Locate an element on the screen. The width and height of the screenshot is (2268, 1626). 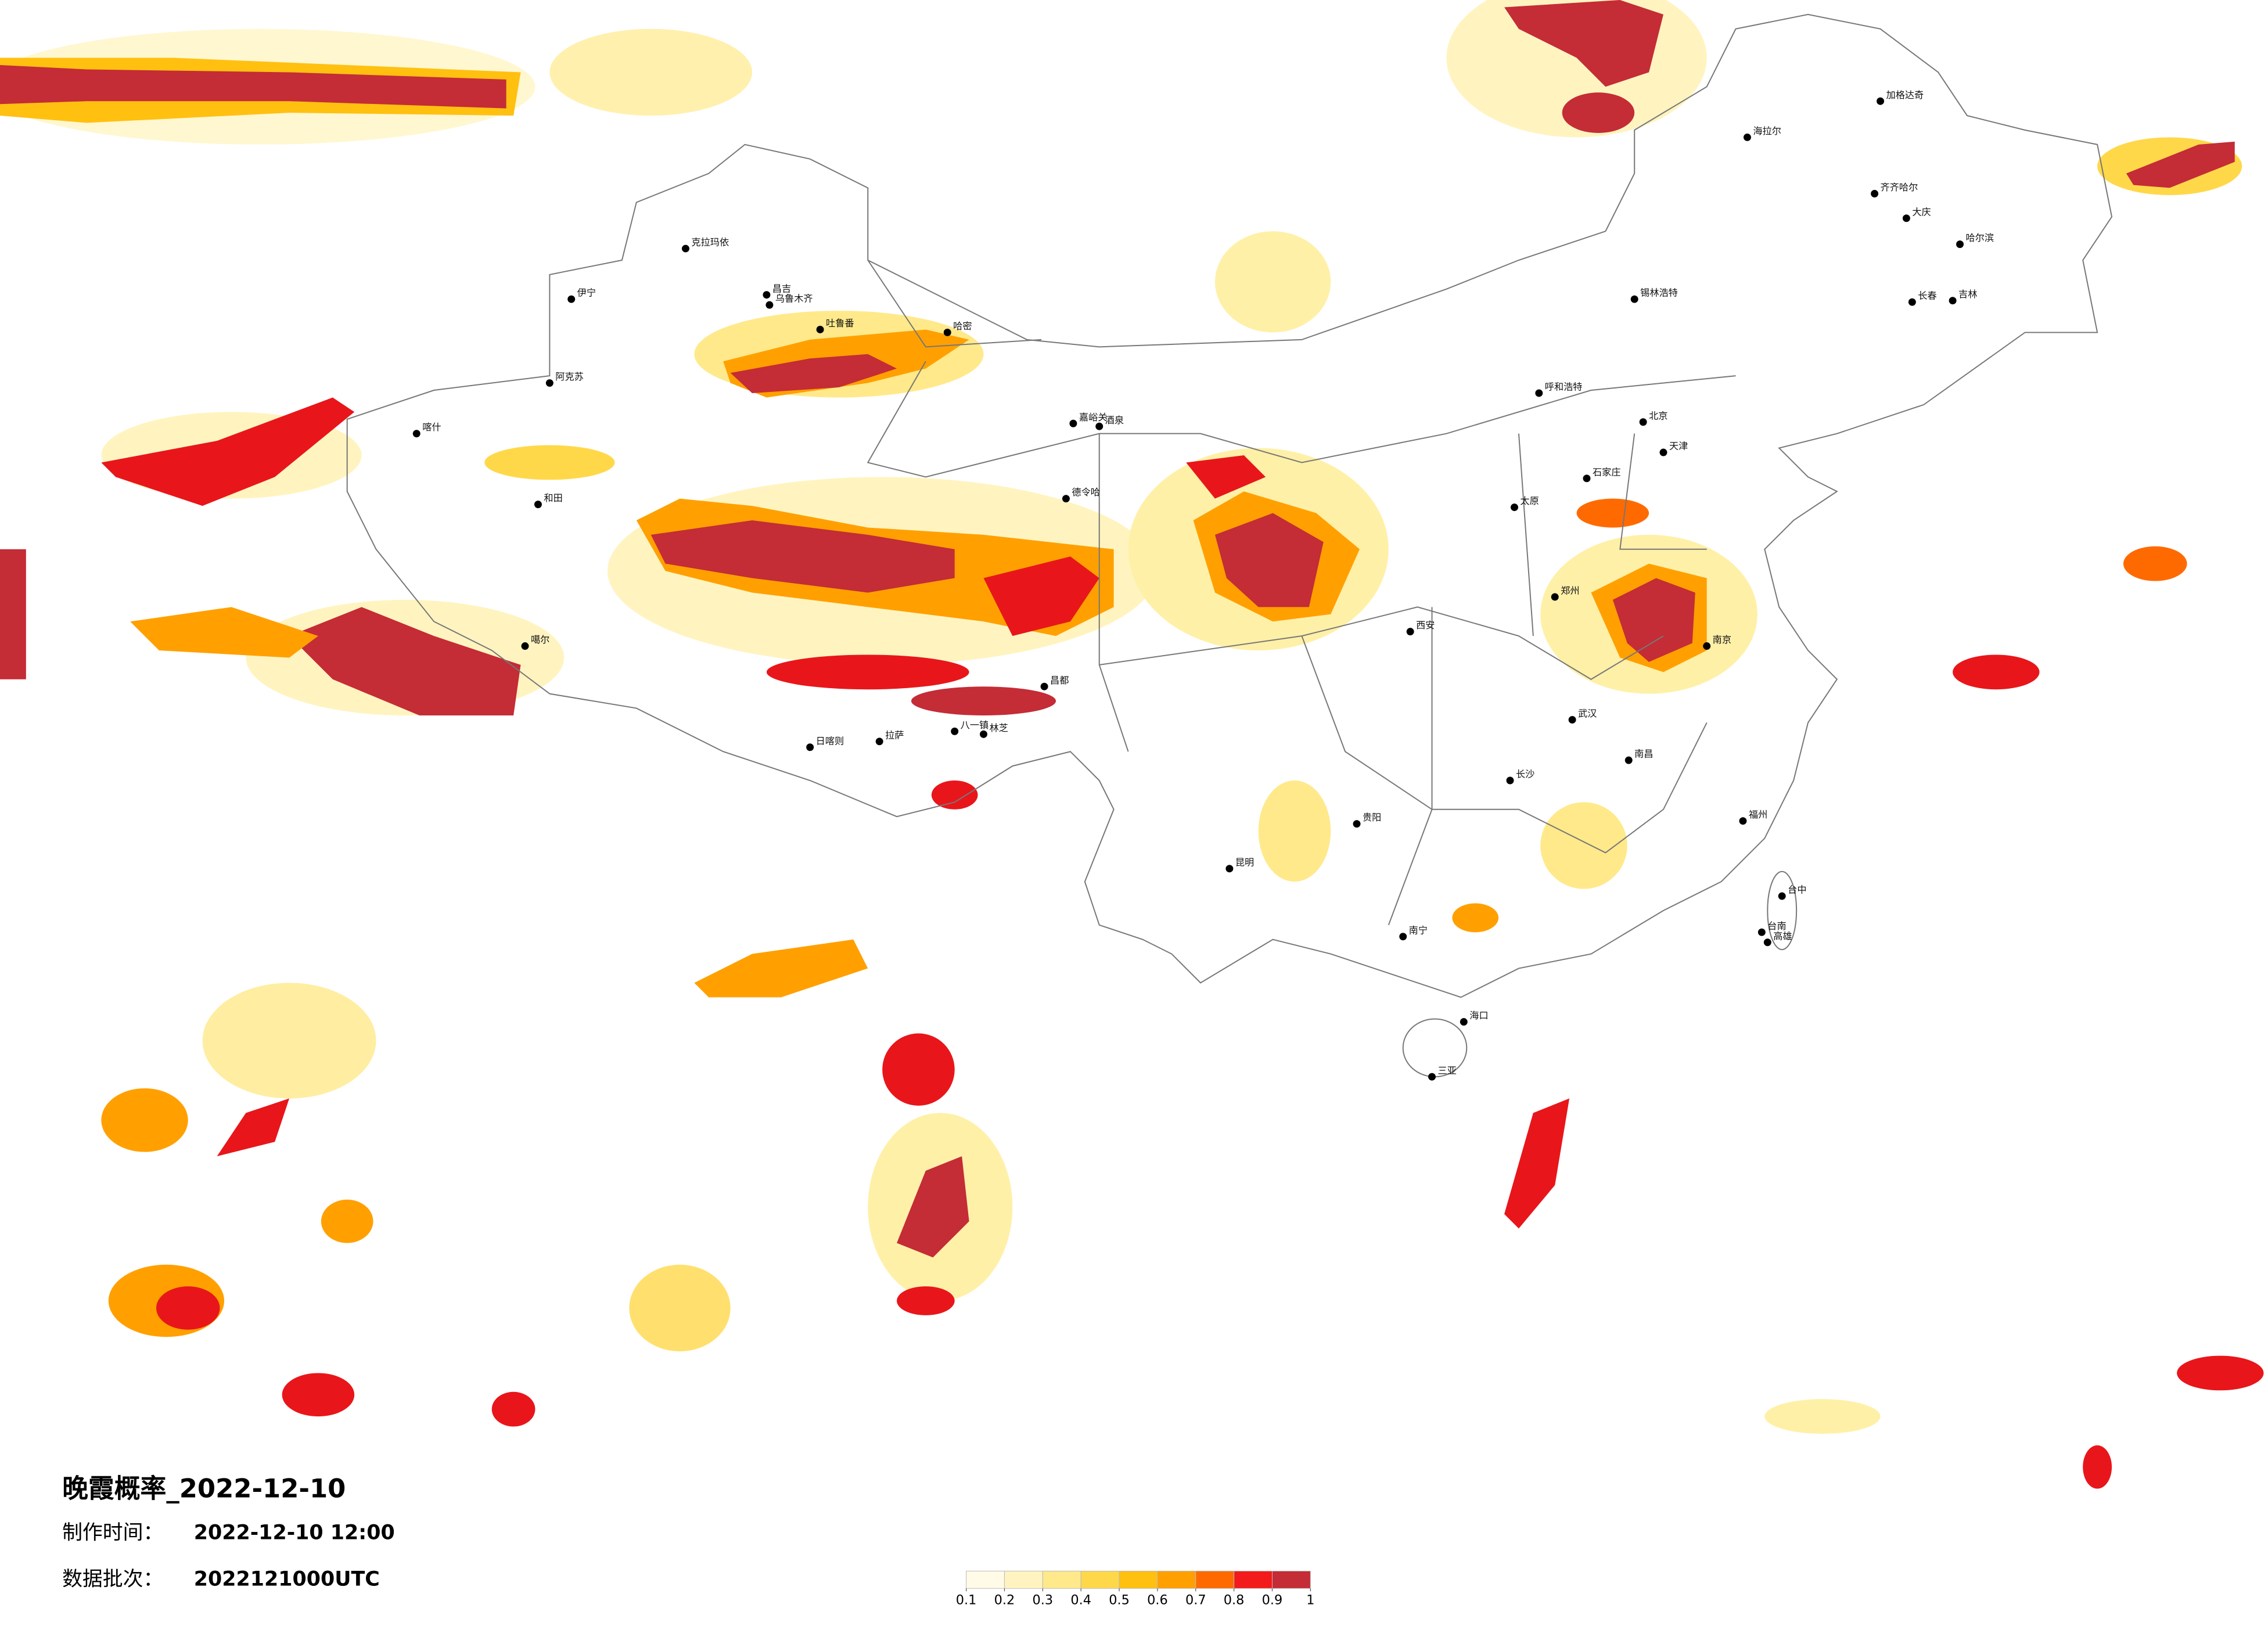
legend-tick-label: 0.2 is located at coordinates (1004, 1600).